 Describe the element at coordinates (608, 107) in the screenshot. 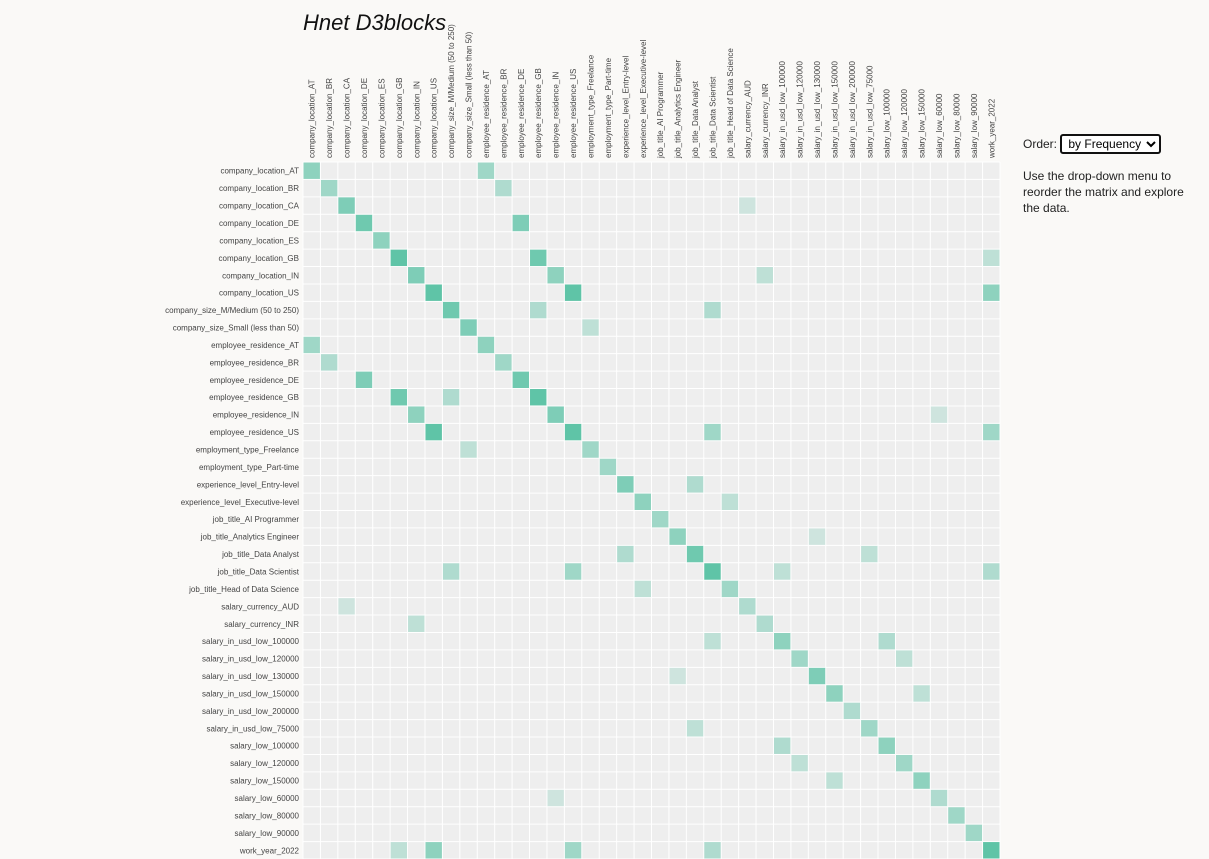

I see `col-label: employment_type_Part-time` at that location.